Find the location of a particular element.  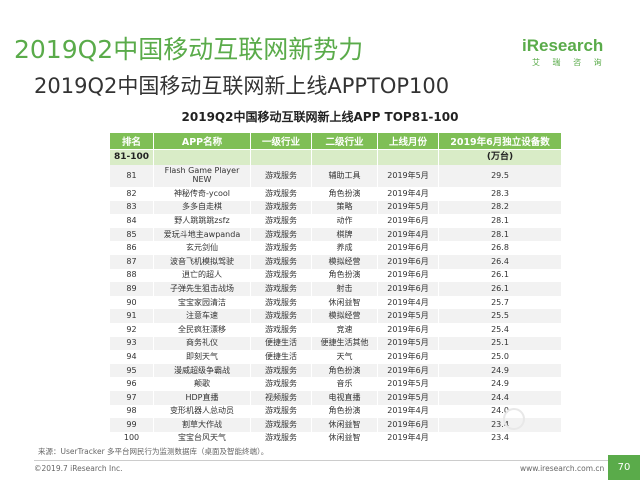

device-count-cell: 24.0 is located at coordinates (500, 411).